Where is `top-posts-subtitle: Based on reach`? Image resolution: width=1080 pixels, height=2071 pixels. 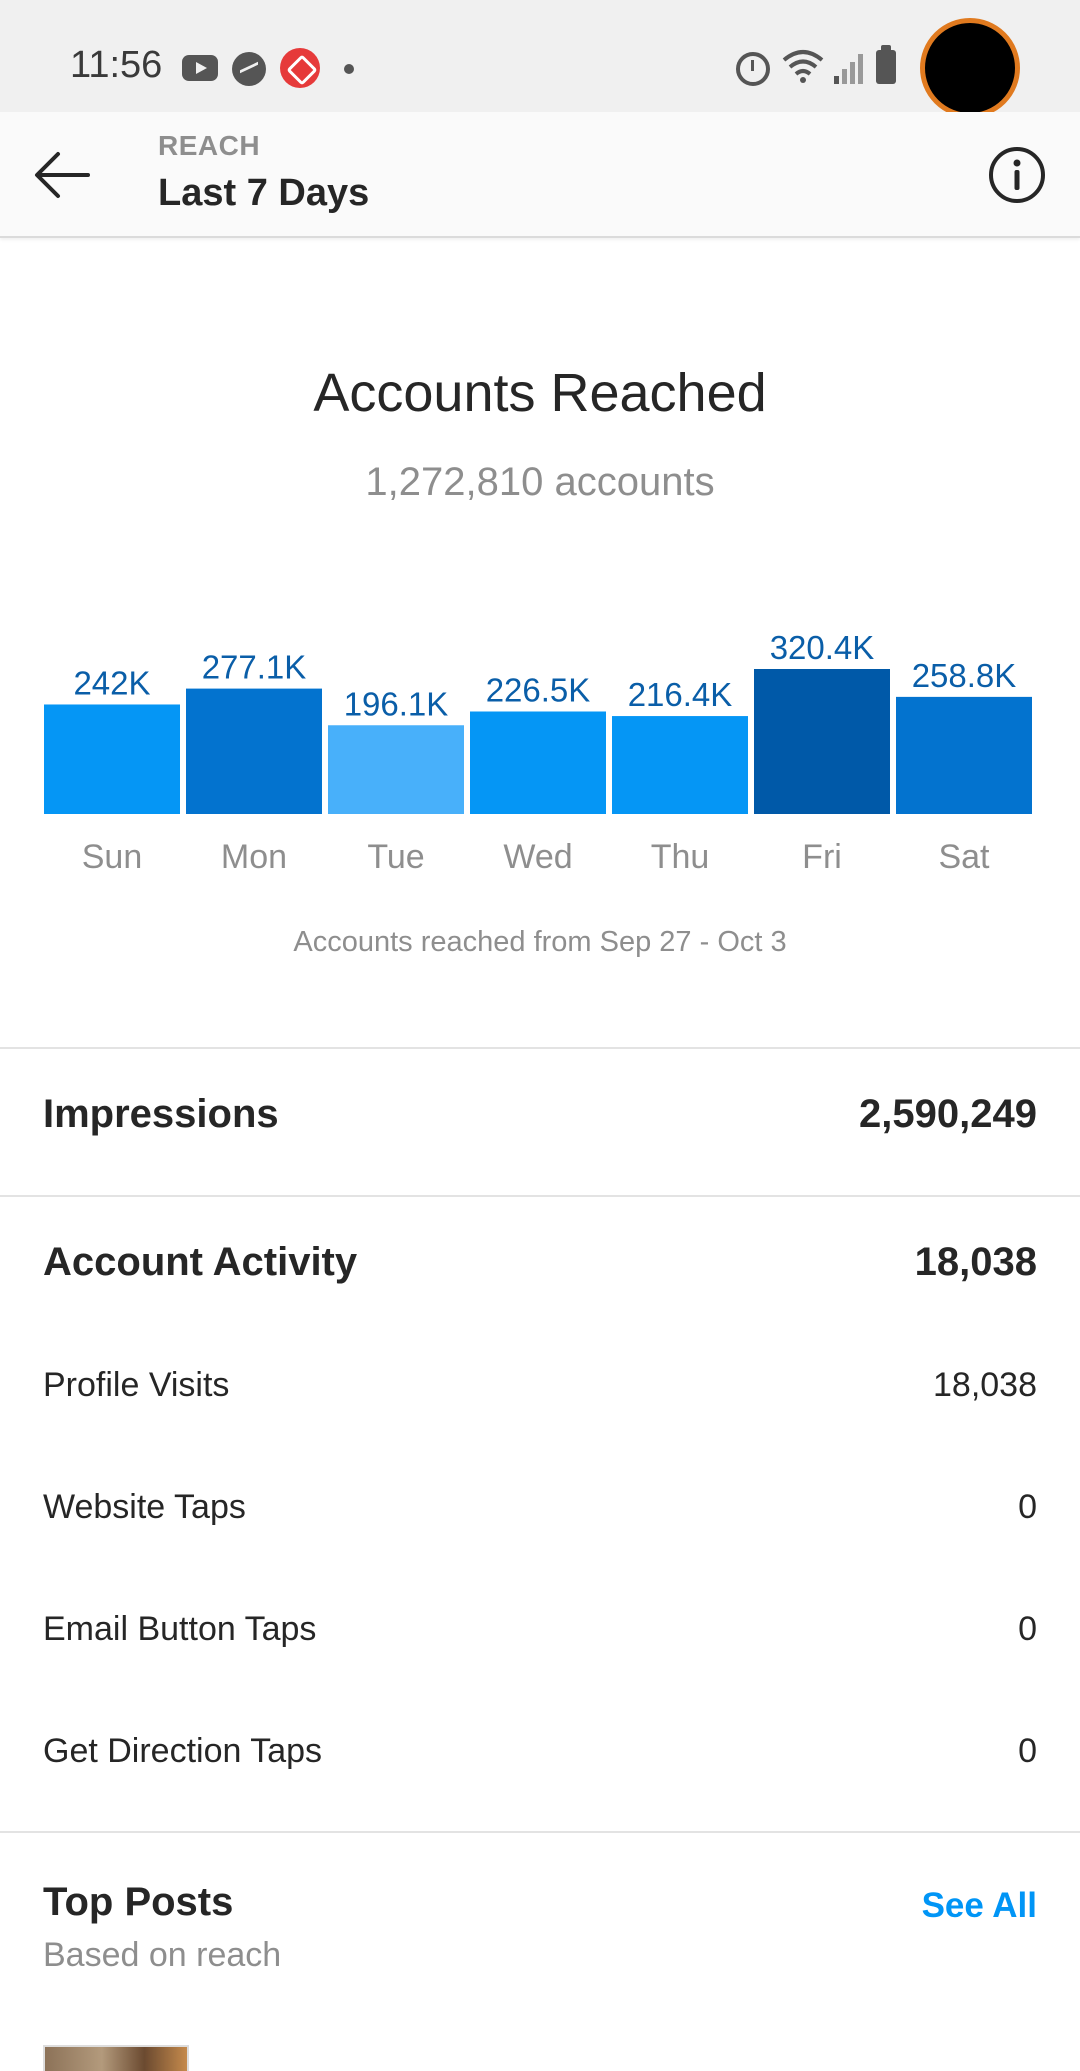
top-posts-subtitle: Based on reach is located at coordinates (162, 1955).